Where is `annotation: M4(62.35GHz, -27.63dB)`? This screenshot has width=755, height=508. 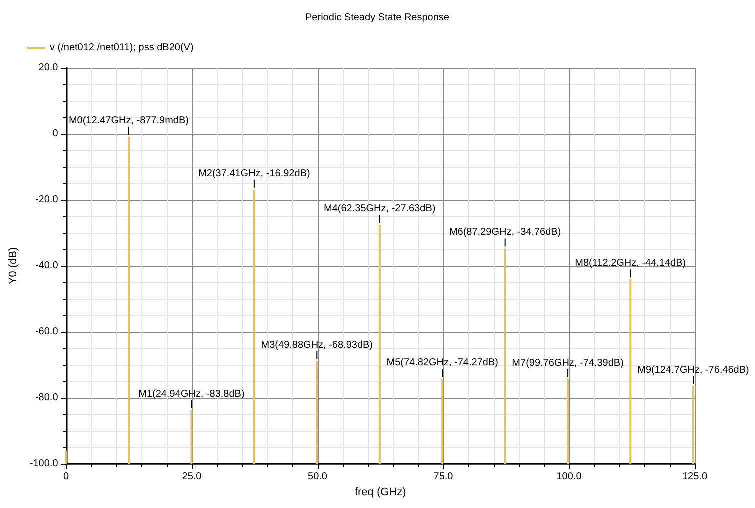 annotation: M4(62.35GHz, -27.63dB) is located at coordinates (380, 209).